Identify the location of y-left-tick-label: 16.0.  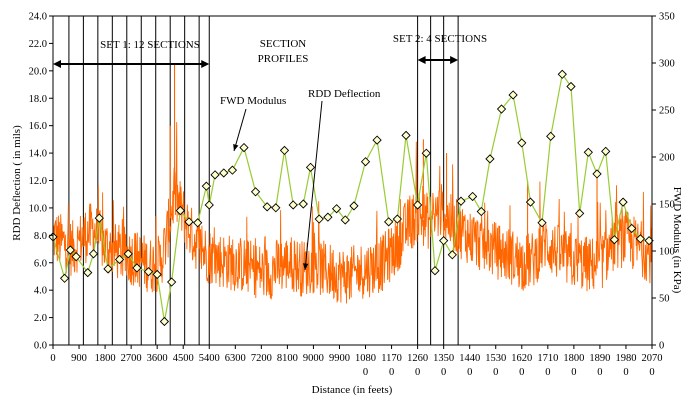
(38, 126).